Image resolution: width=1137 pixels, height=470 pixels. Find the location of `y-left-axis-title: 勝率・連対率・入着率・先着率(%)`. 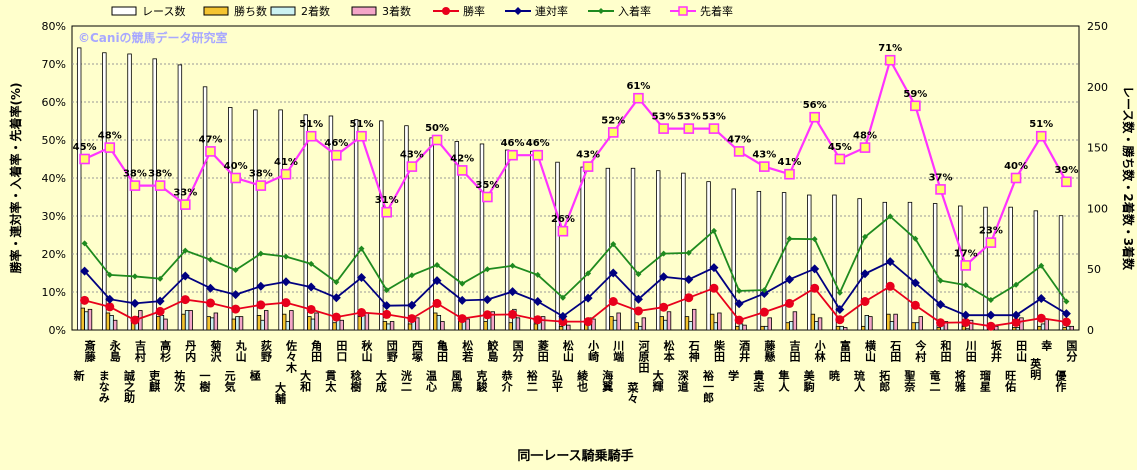

y-left-axis-title: 勝率・連対率・入着率・先着率(%) is located at coordinates (15, 178).